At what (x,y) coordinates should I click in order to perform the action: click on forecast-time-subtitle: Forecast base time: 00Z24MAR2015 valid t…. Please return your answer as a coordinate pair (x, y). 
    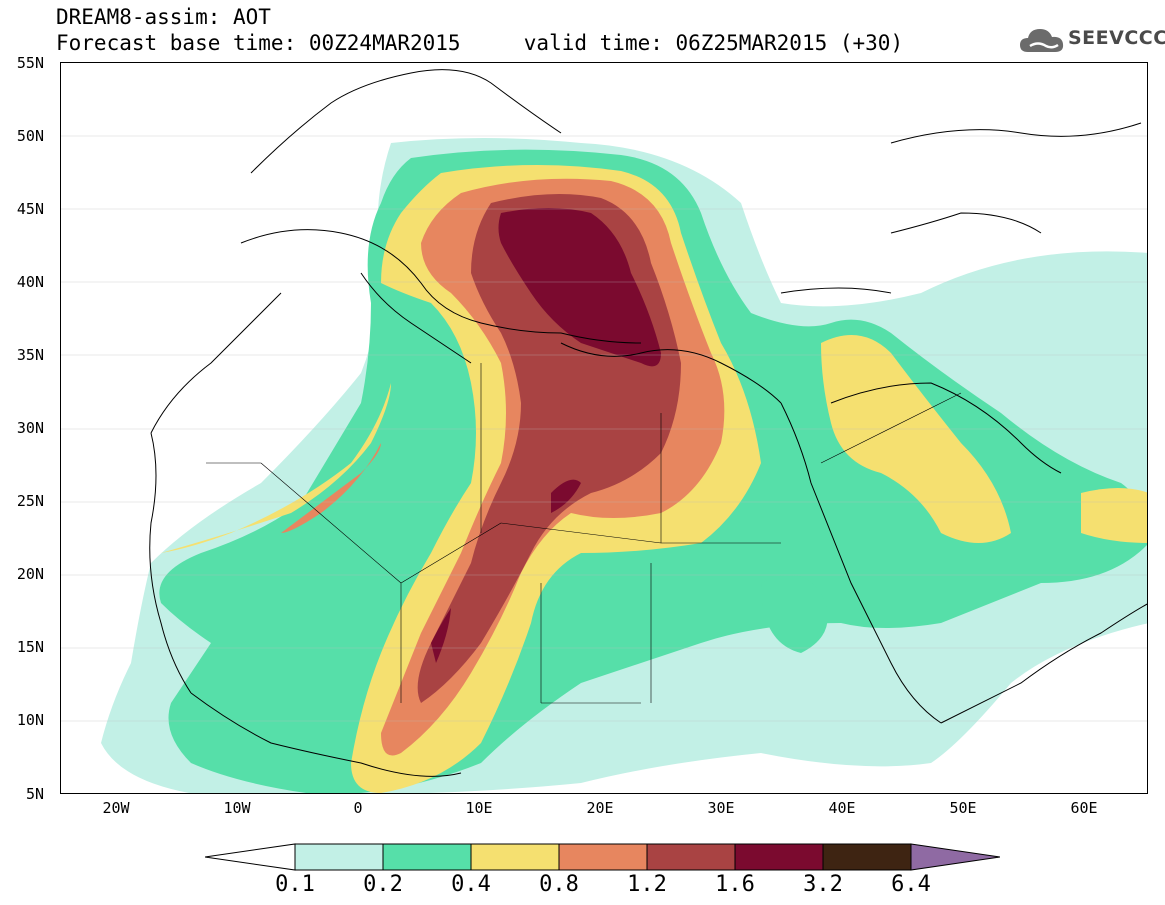
    Looking at the image, I should click on (480, 43).